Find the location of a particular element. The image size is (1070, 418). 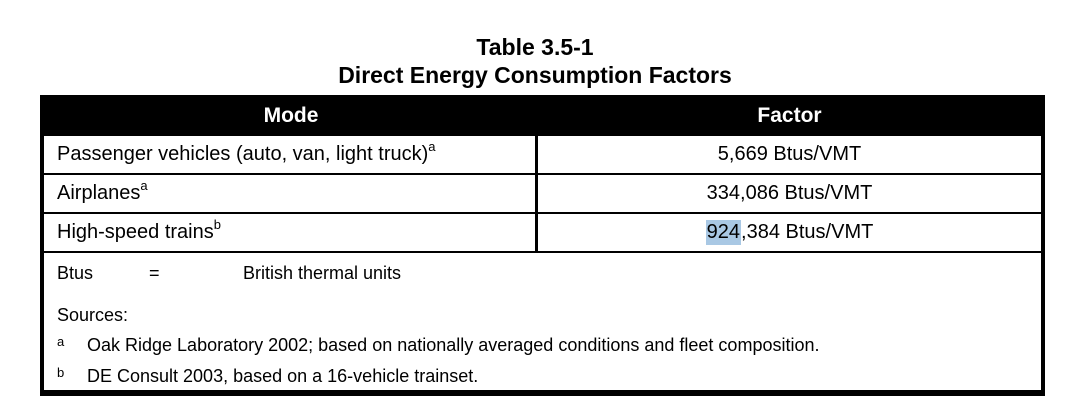

factor-value: ,384 Btus/VMT is located at coordinates (807, 232).